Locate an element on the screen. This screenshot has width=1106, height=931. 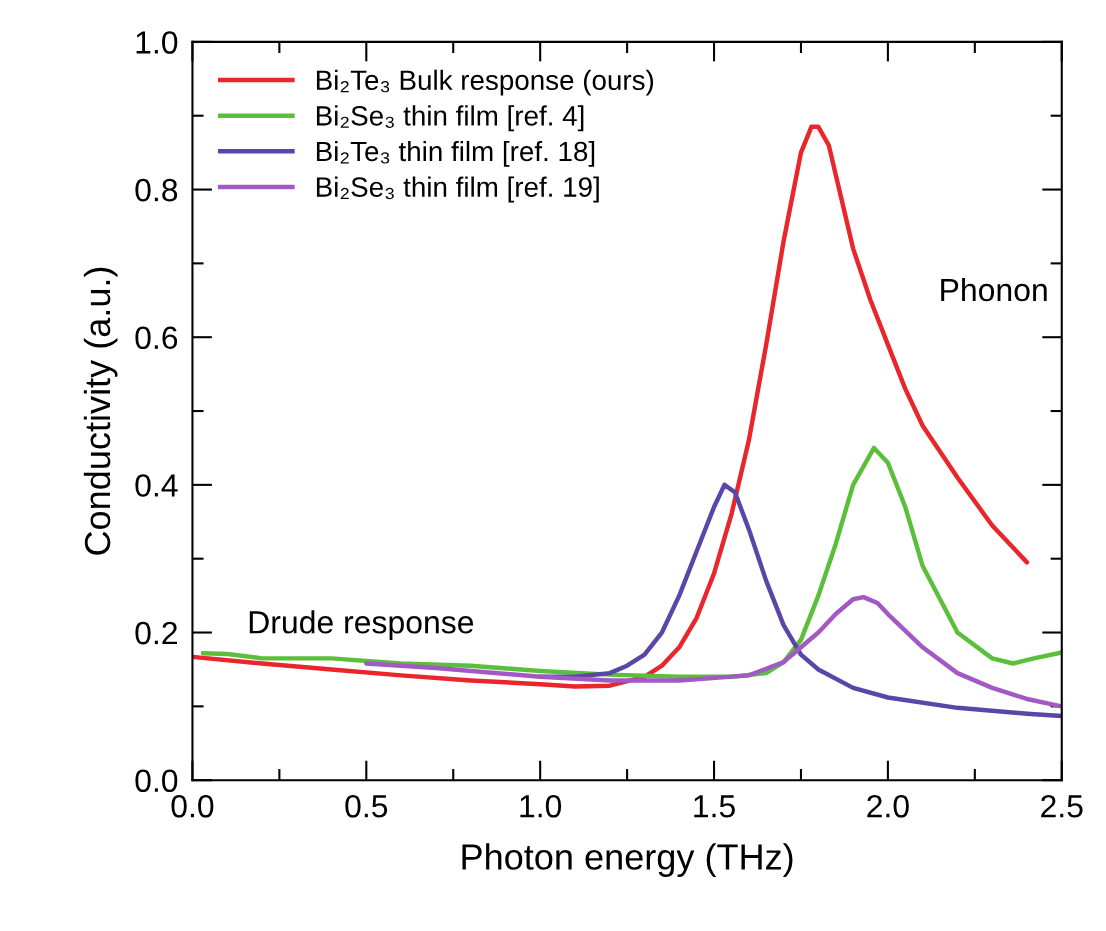
x-tick-label: 1.5 is located at coordinates (714, 806).